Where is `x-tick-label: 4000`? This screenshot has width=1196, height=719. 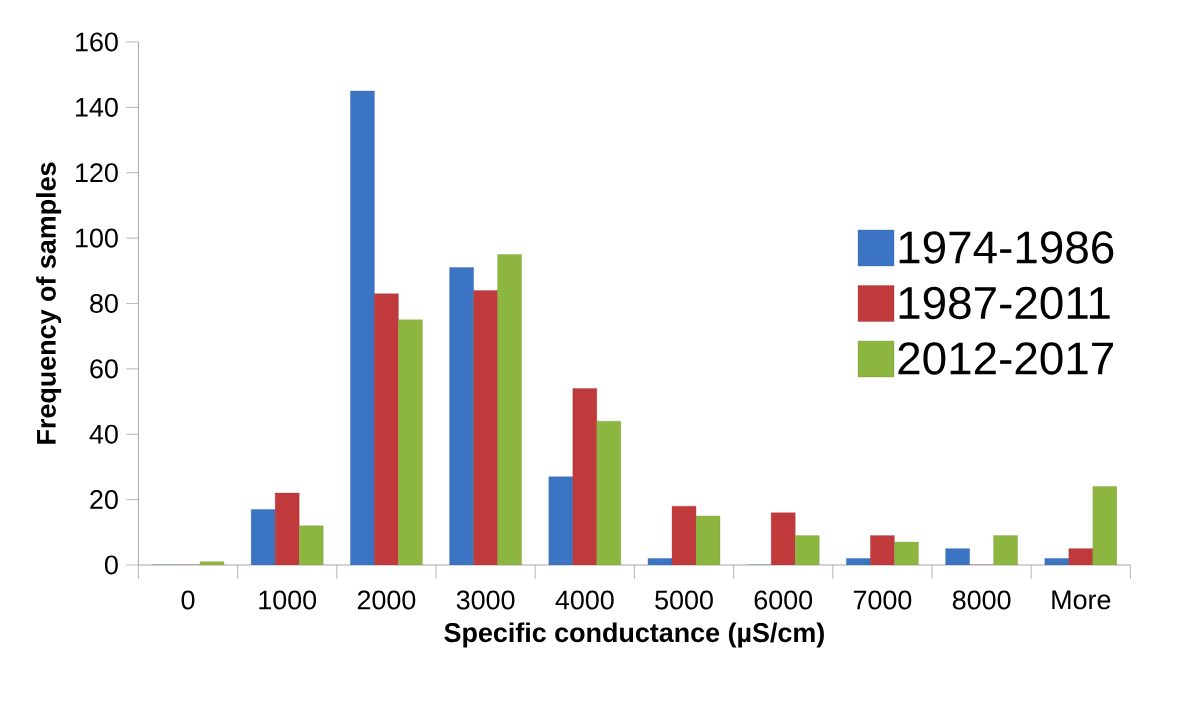 x-tick-label: 4000 is located at coordinates (584, 600).